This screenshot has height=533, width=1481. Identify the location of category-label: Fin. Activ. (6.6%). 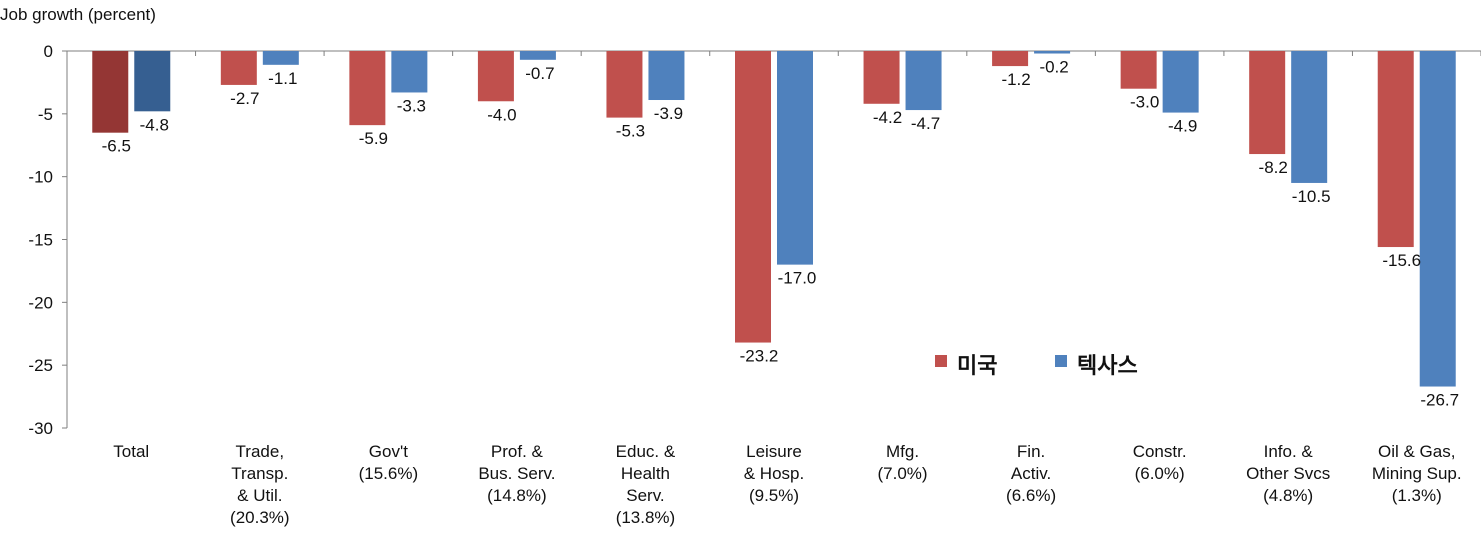
(1031, 473).